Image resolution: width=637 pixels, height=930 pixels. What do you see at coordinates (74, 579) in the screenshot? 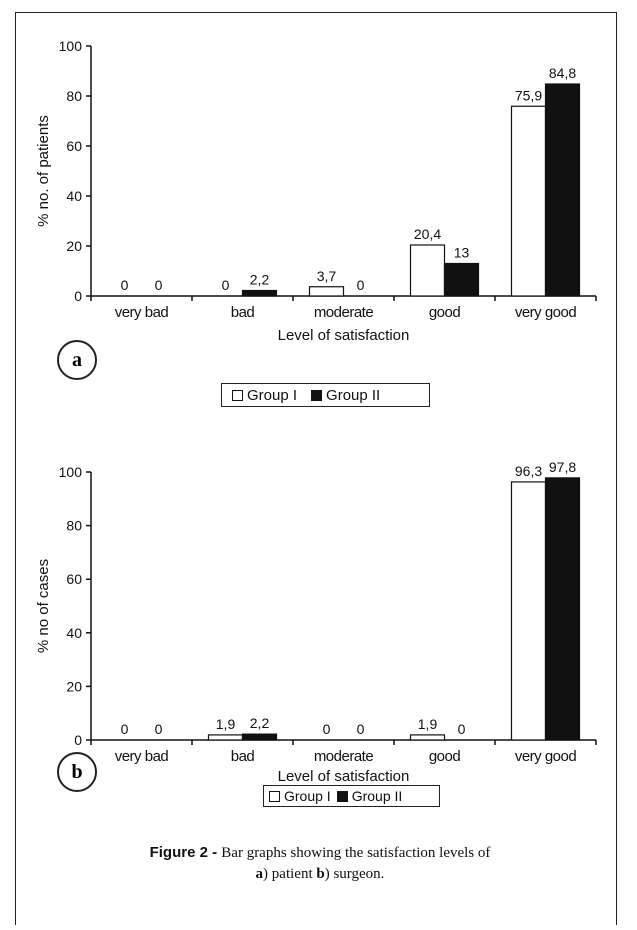
I see `y-tick-label-b: 60` at bounding box center [74, 579].